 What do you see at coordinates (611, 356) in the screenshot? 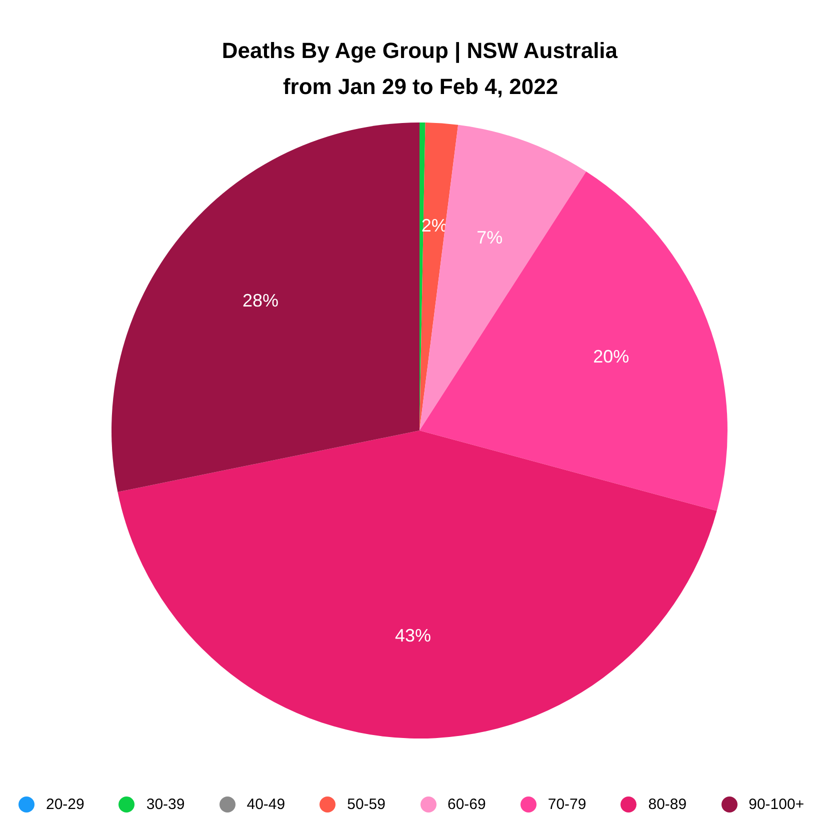
I see `data-label: 20%` at bounding box center [611, 356].